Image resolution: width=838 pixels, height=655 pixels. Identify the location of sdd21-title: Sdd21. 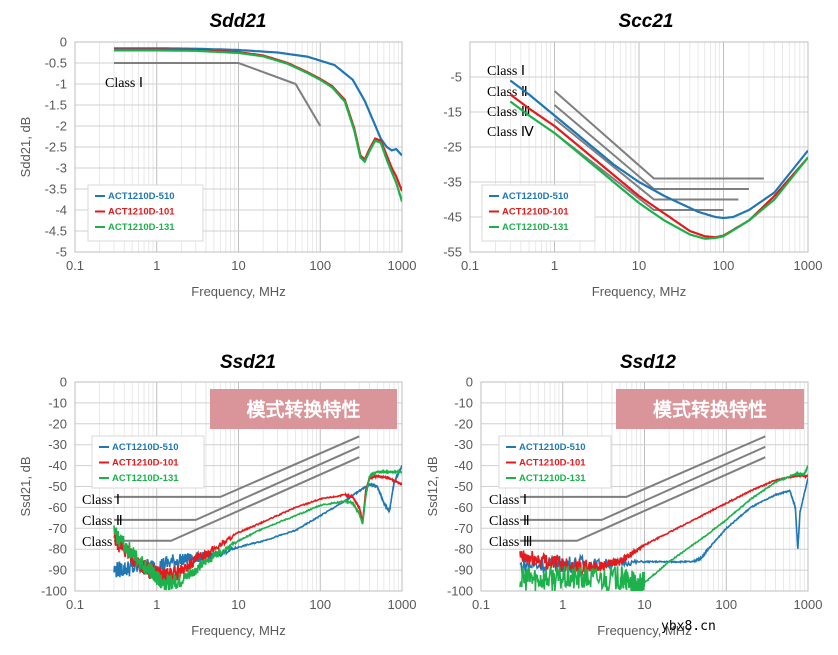
(237, 21).